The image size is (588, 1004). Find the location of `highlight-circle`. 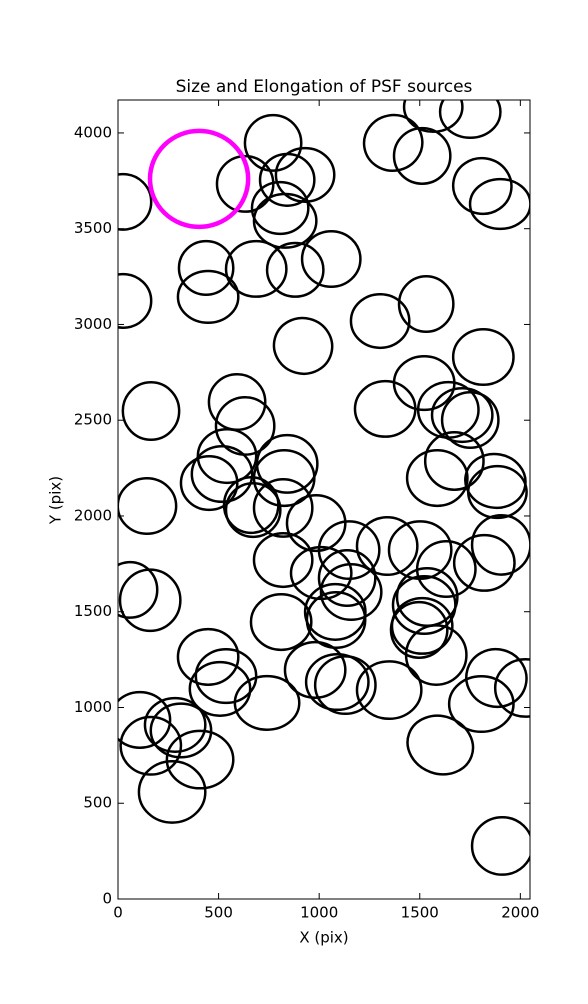

highlight-circle is located at coordinates (199, 179).